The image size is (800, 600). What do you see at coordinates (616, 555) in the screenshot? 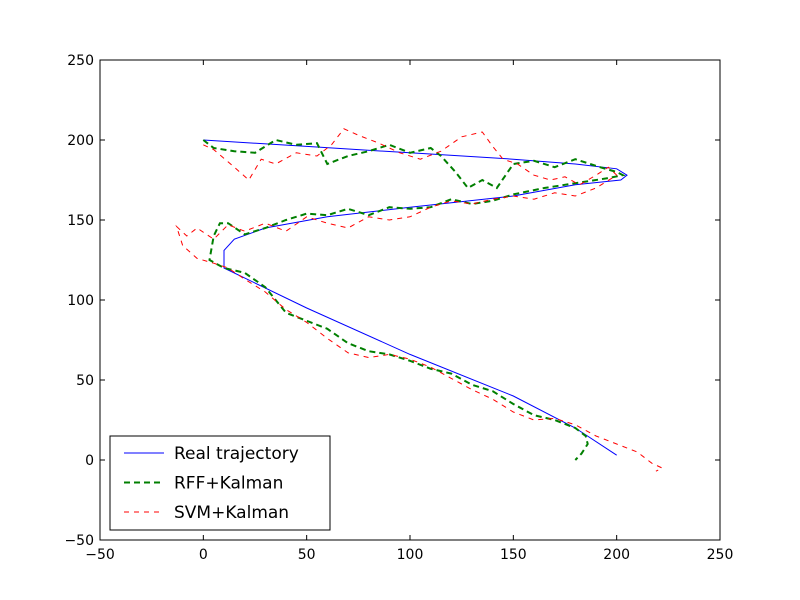
I see `x-tick-label: 200` at bounding box center [616, 555].